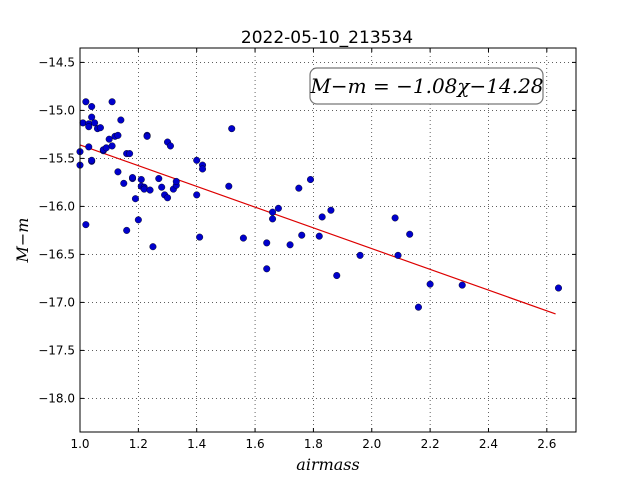 This screenshot has width=640, height=480. Describe the element at coordinates (255, 444) in the screenshot. I see `x-tick-label: 1.6` at that location.